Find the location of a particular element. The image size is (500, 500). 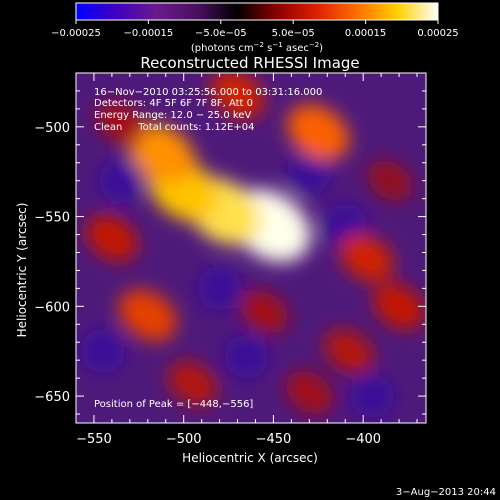

colorbar-tick-label: 0.00015 is located at coordinates (365, 33).